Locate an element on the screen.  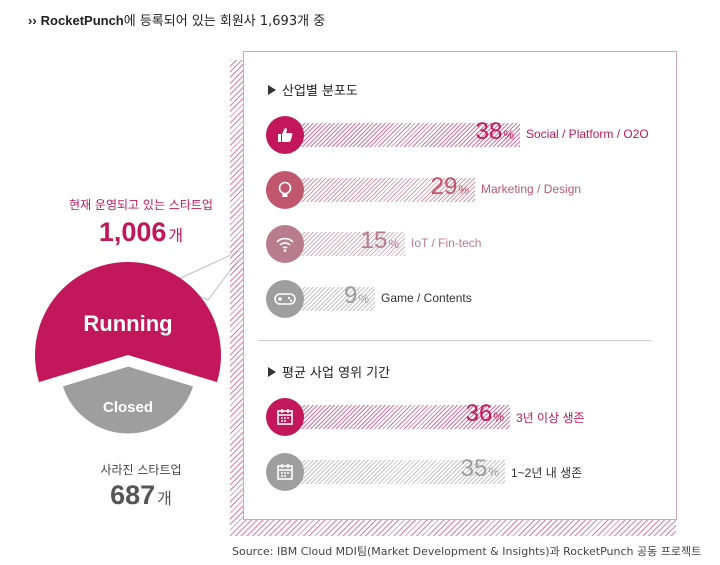
running-count-unit: 개 is located at coordinates (176, 236).